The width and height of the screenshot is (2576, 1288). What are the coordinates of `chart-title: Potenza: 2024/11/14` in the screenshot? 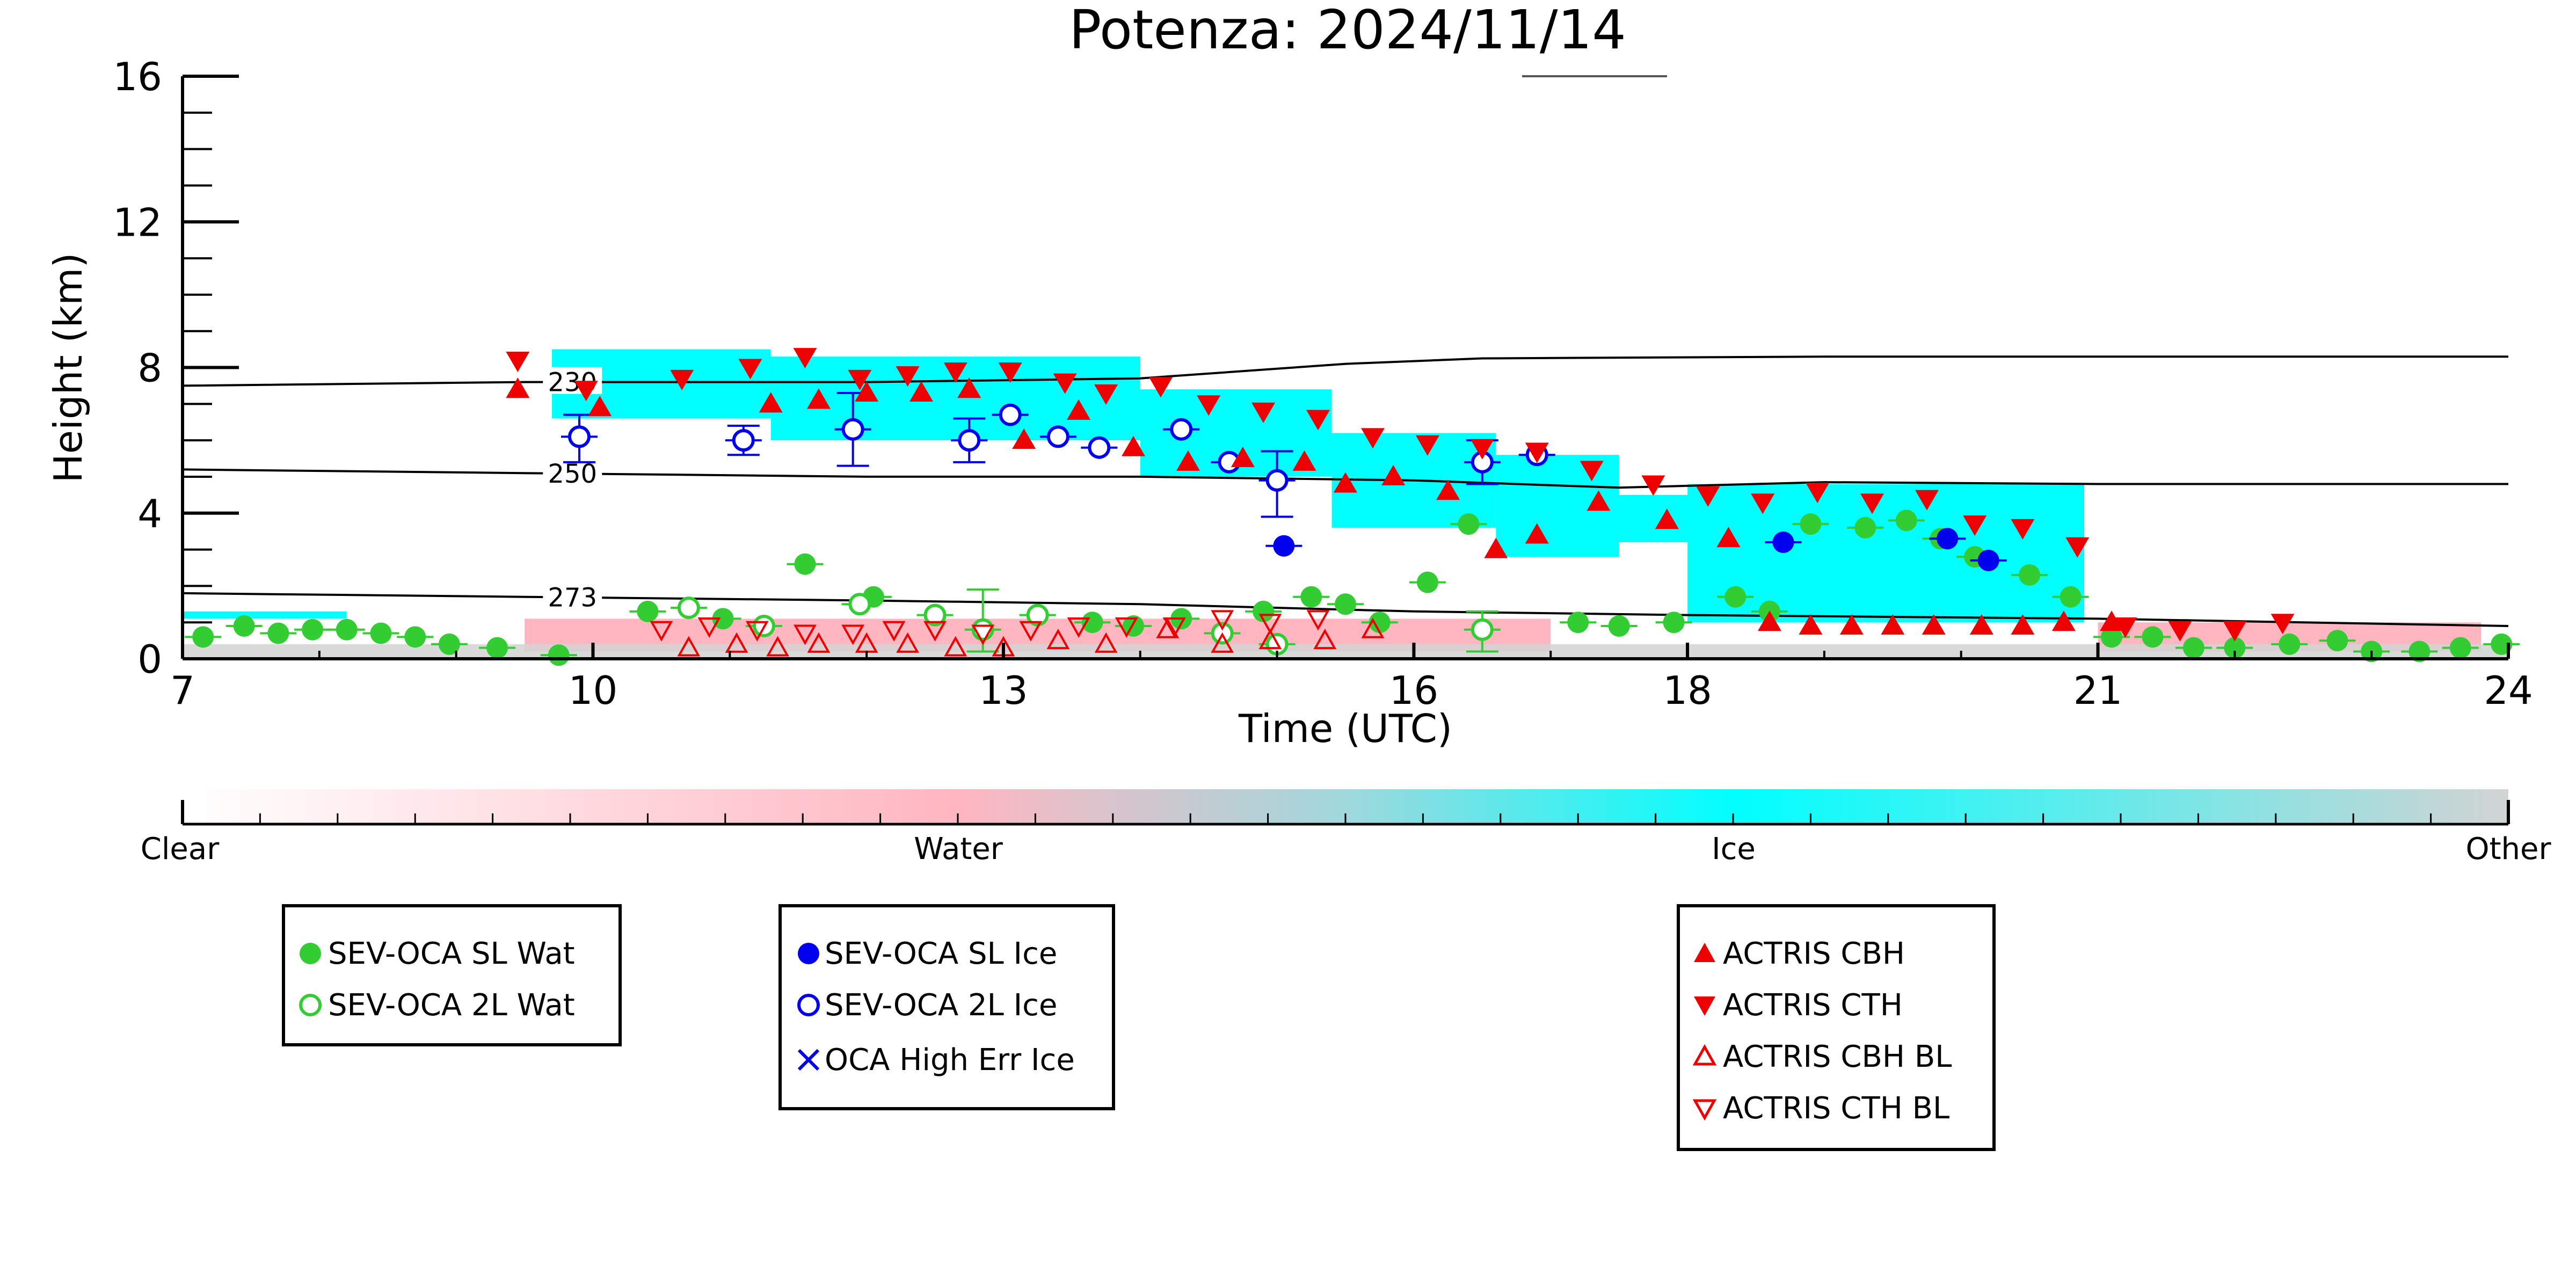 It's located at (1347, 30).